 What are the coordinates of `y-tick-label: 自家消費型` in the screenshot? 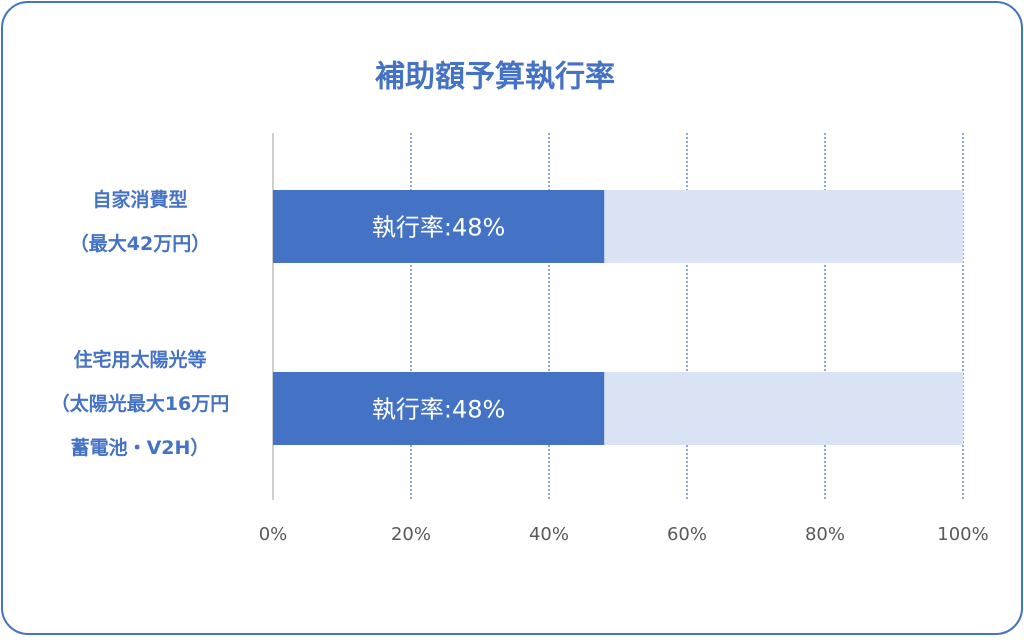 It's located at (139, 199).